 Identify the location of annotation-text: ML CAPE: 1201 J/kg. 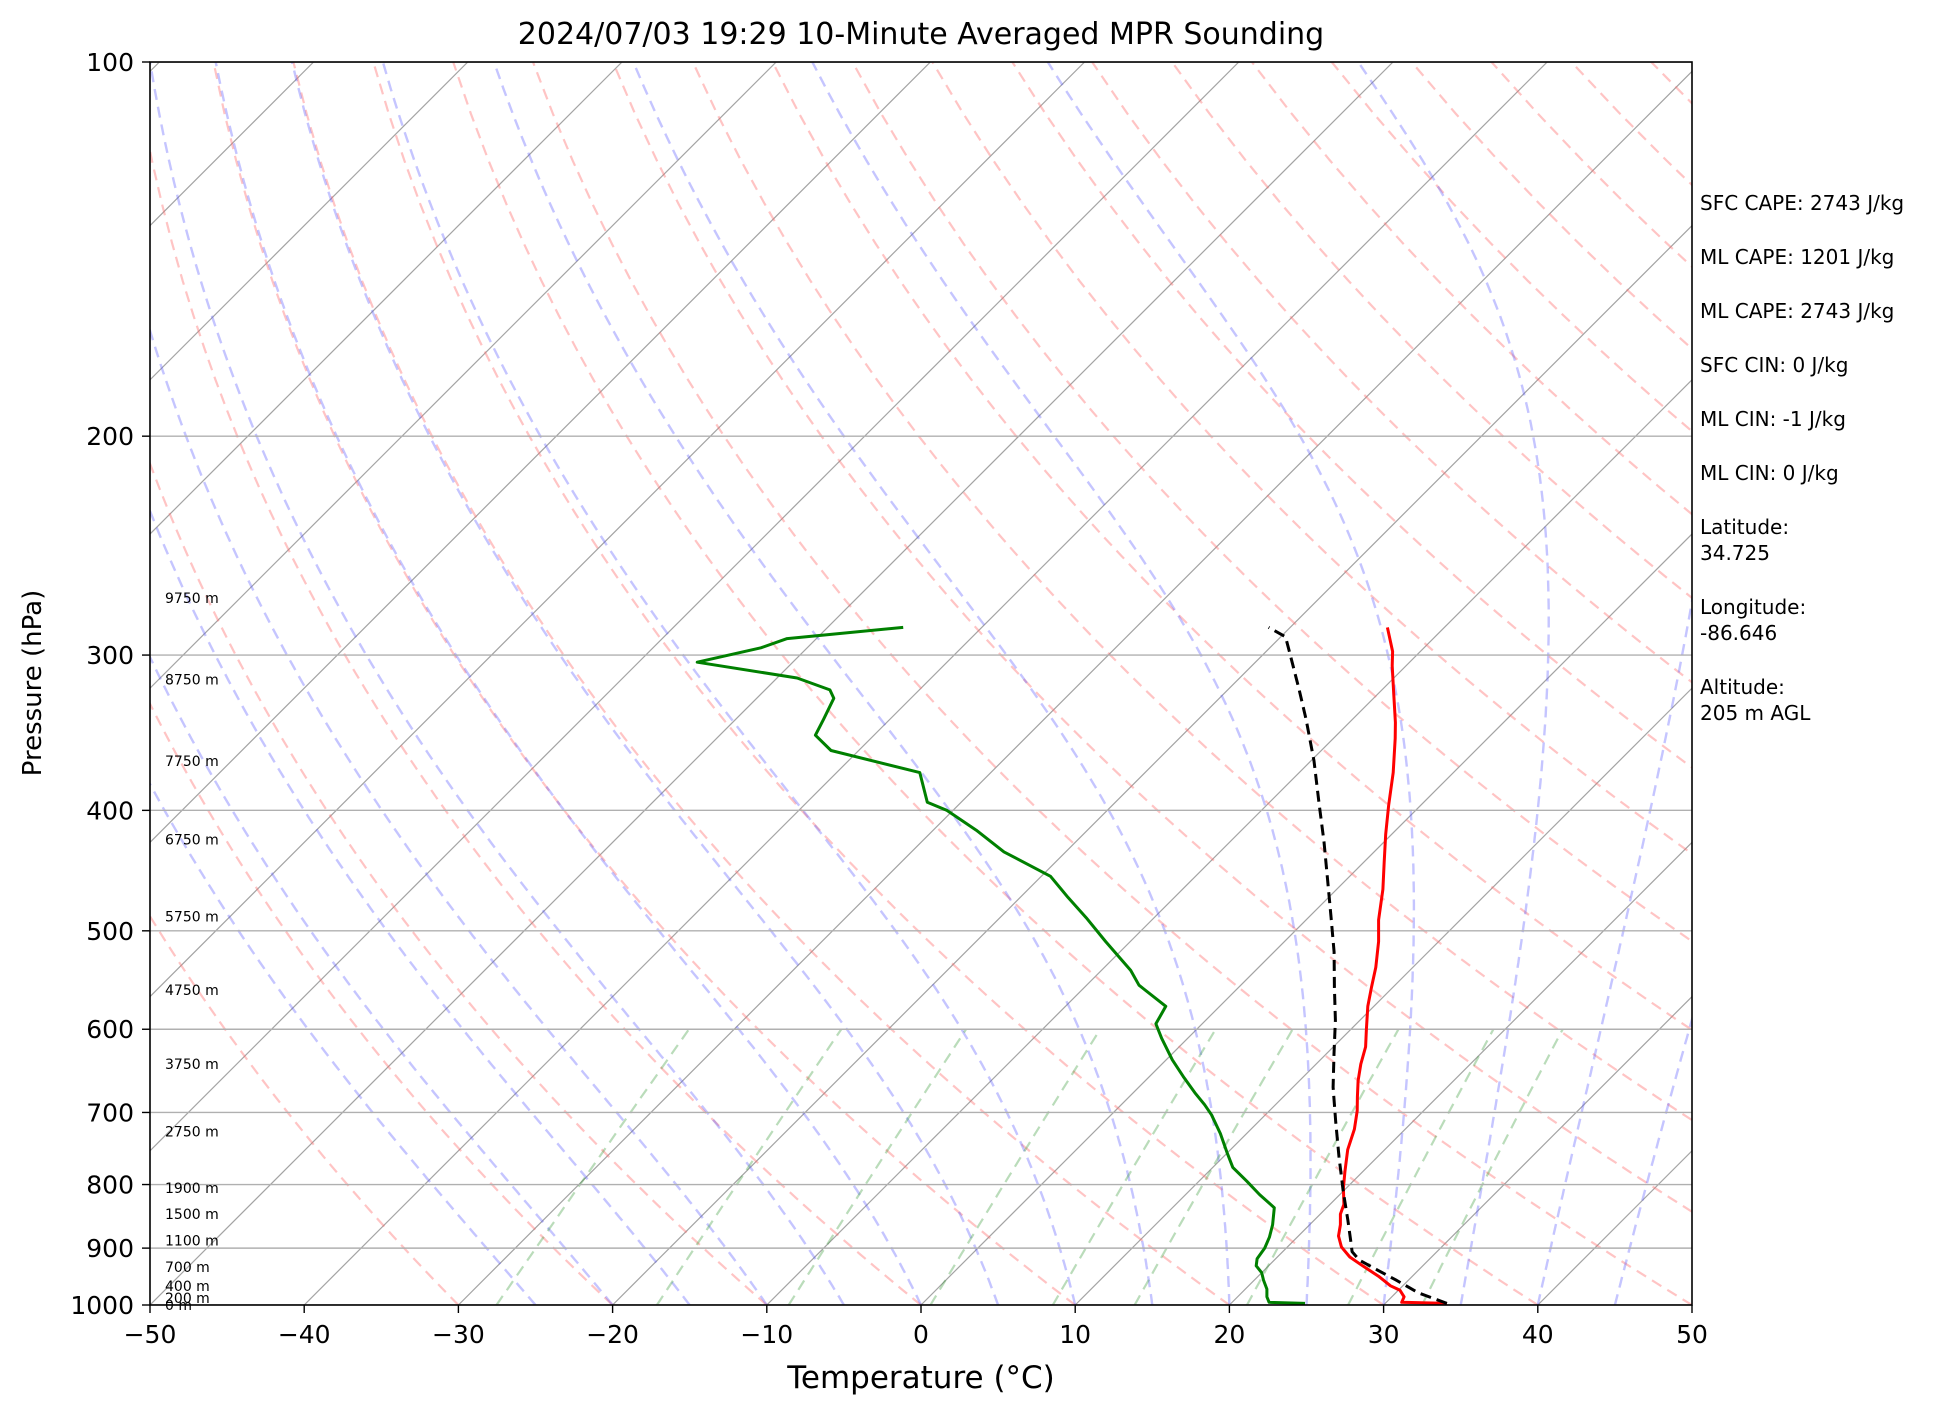
(1797, 257).